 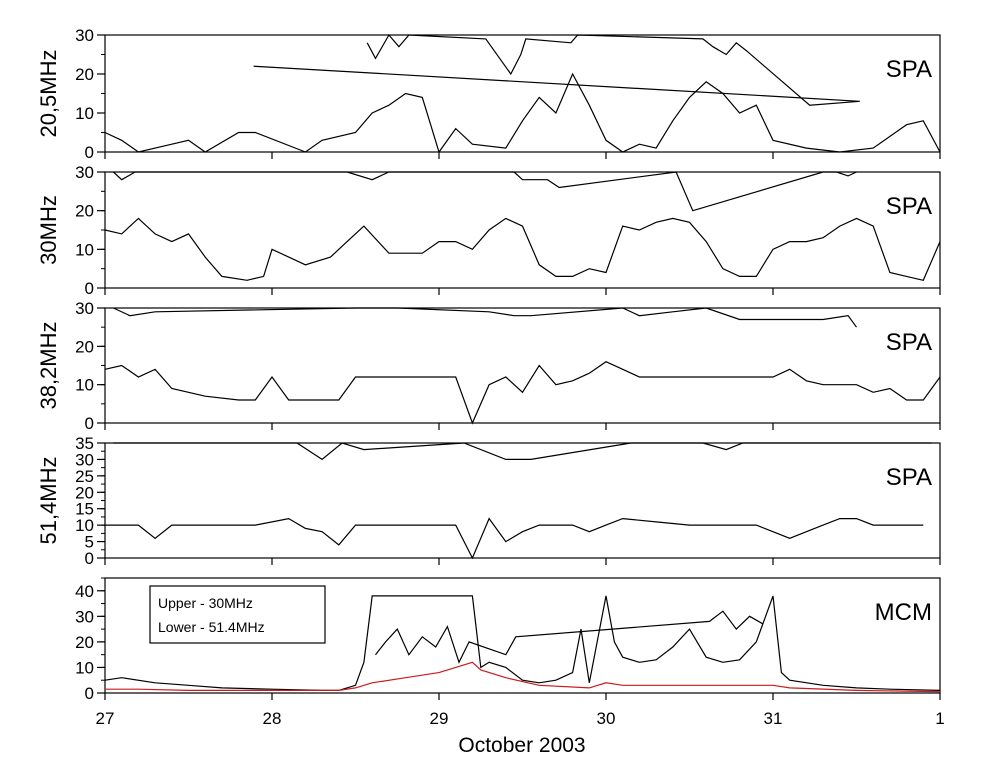 What do you see at coordinates (939, 718) in the screenshot?
I see `x-tick-label: 1` at bounding box center [939, 718].